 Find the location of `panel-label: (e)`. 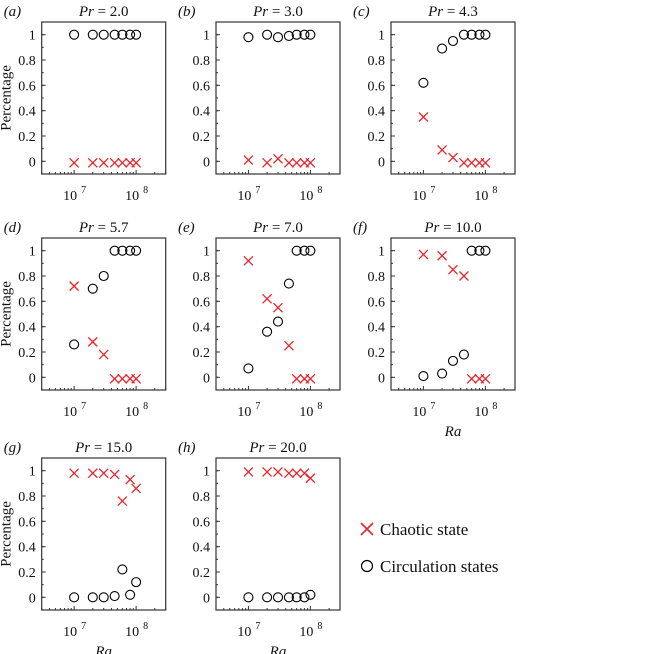

panel-label: (e) is located at coordinates (186, 228).